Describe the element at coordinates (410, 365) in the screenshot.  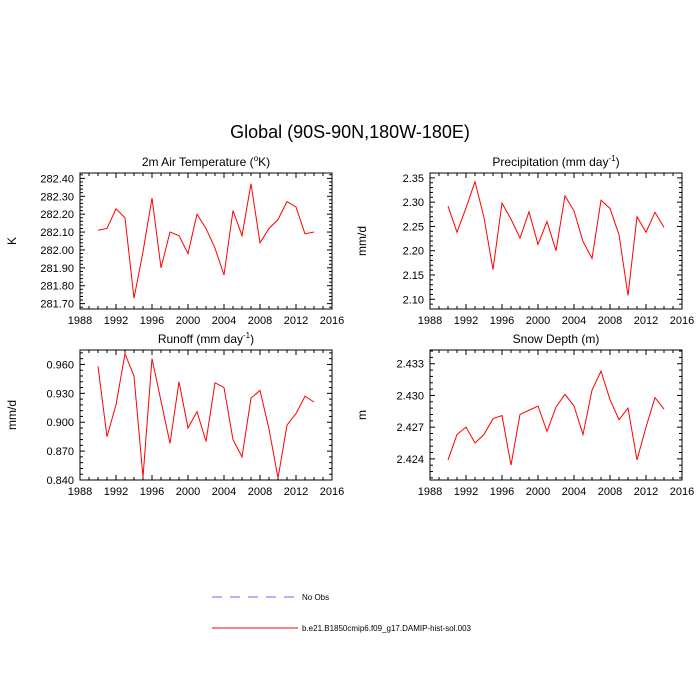
I see `y-tick-label: 2.433` at that location.